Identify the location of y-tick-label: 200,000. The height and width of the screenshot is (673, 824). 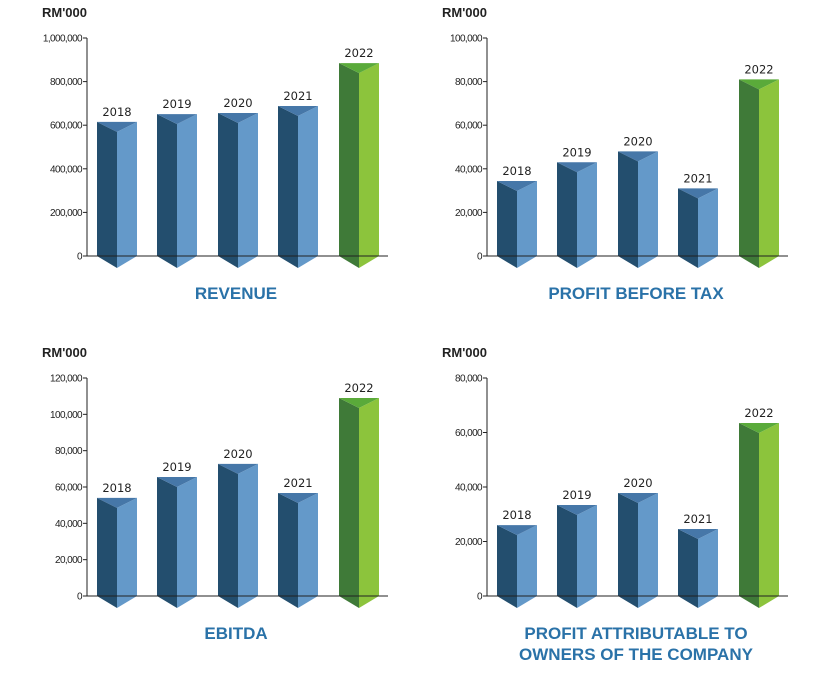
(66, 213).